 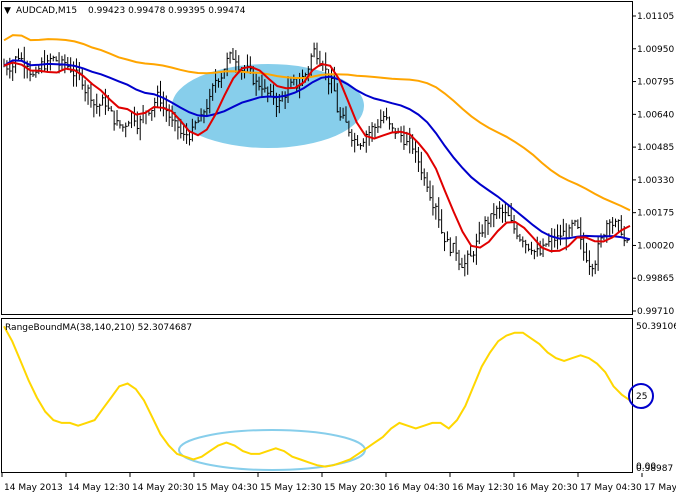 I want to click on price-tick-label: 0.99865, so click(x=655, y=279).